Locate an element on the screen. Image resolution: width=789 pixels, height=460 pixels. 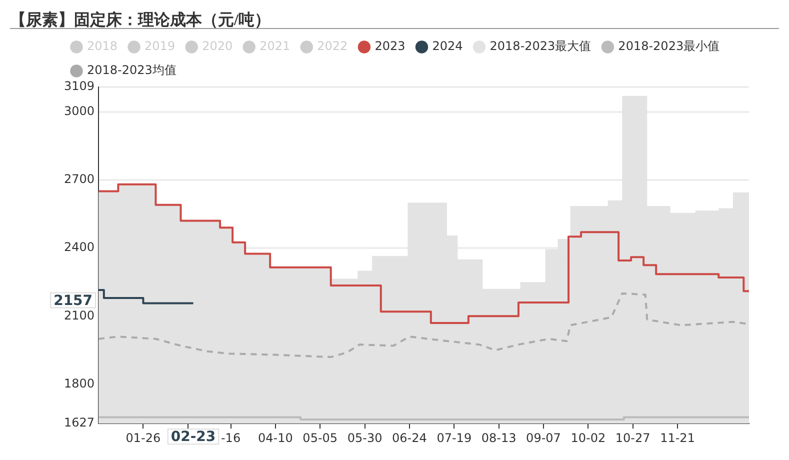
y-tick-label: 1627 is located at coordinates (79, 423).